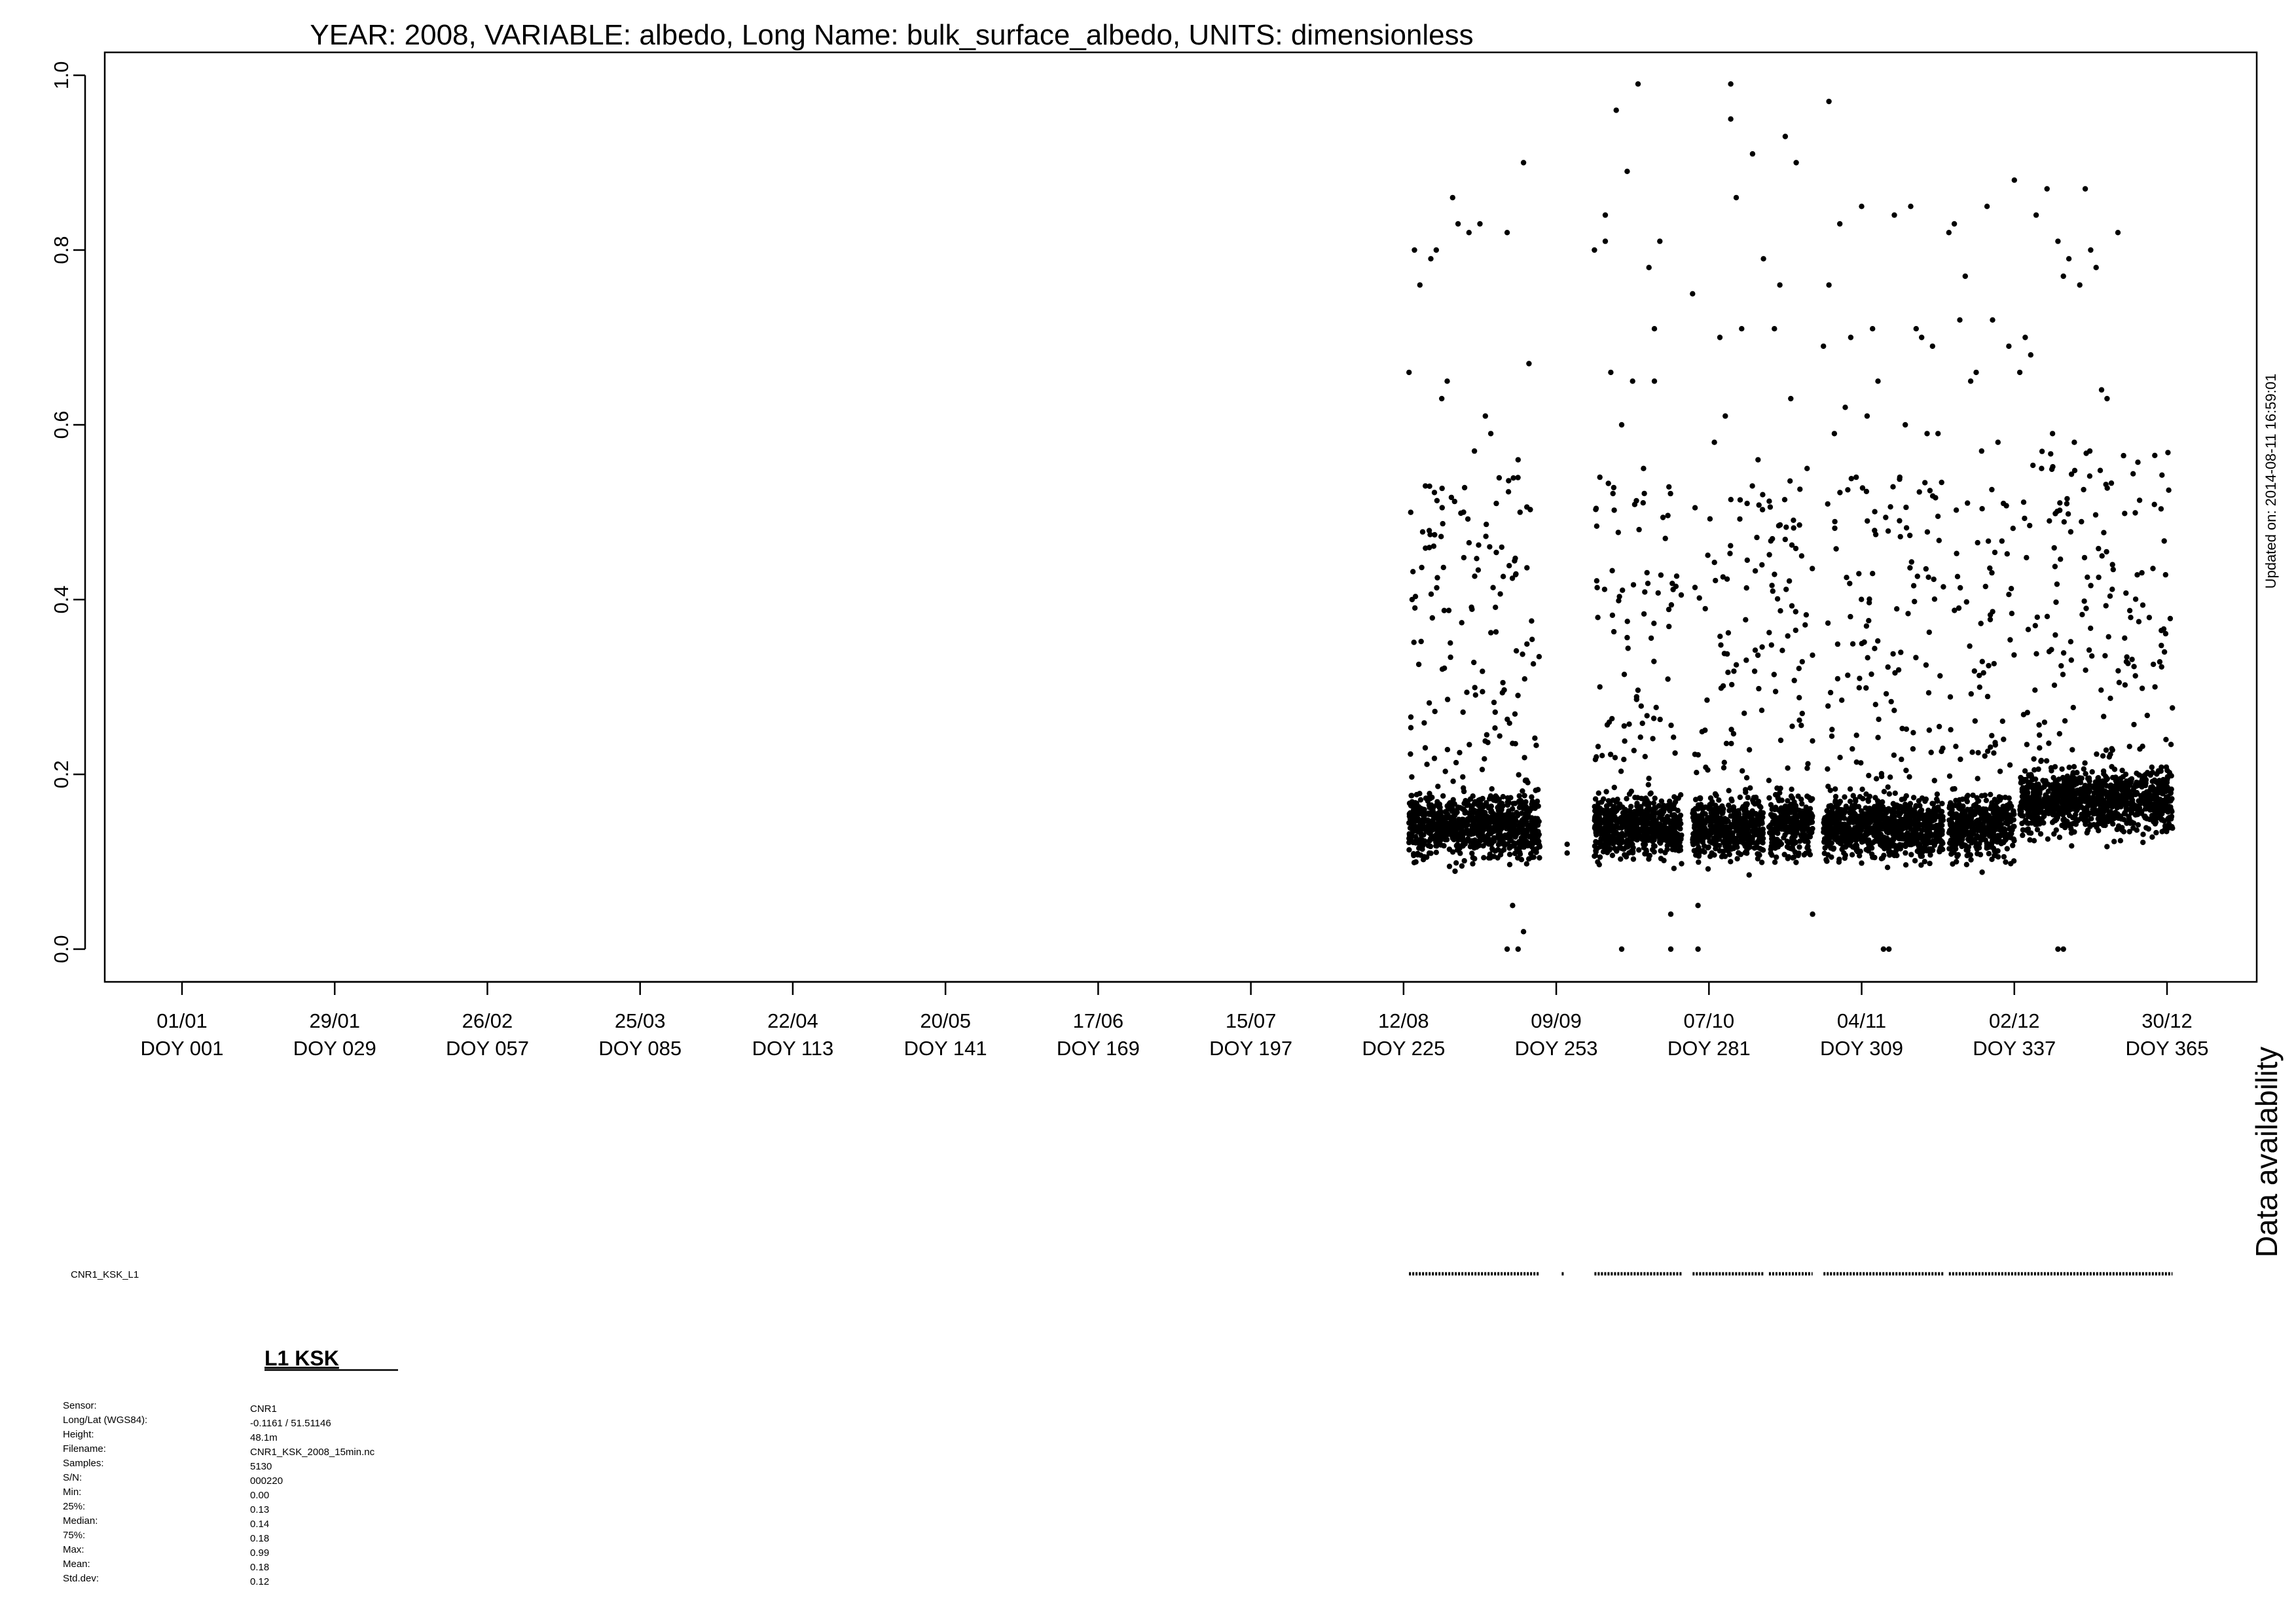 The height and width of the screenshot is (1624, 2296). Describe the element at coordinates (640, 1020) in the screenshot. I see `x-tick-date: 25/03` at that location.